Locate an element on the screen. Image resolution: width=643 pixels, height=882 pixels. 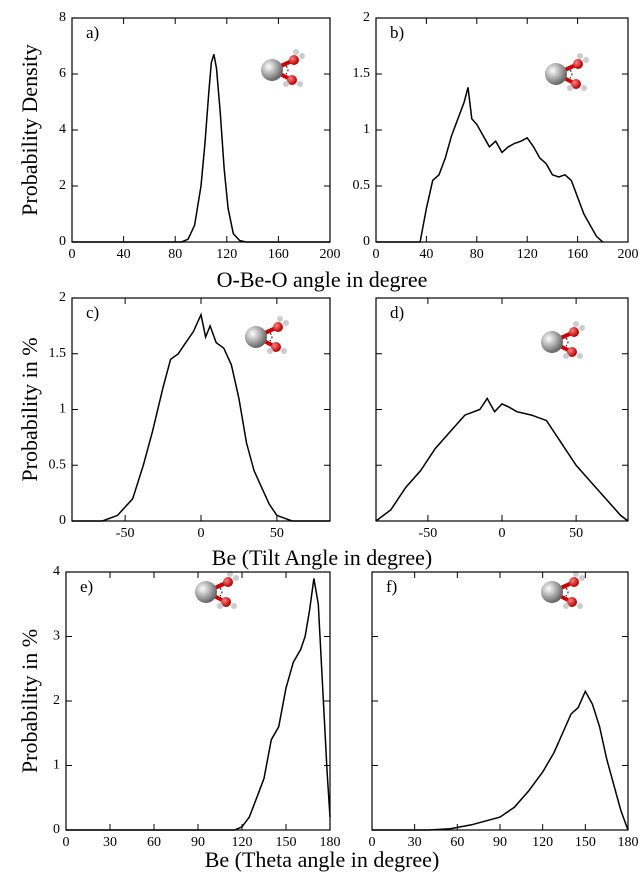
y-tick-label: 8 is located at coordinates (62, 17).